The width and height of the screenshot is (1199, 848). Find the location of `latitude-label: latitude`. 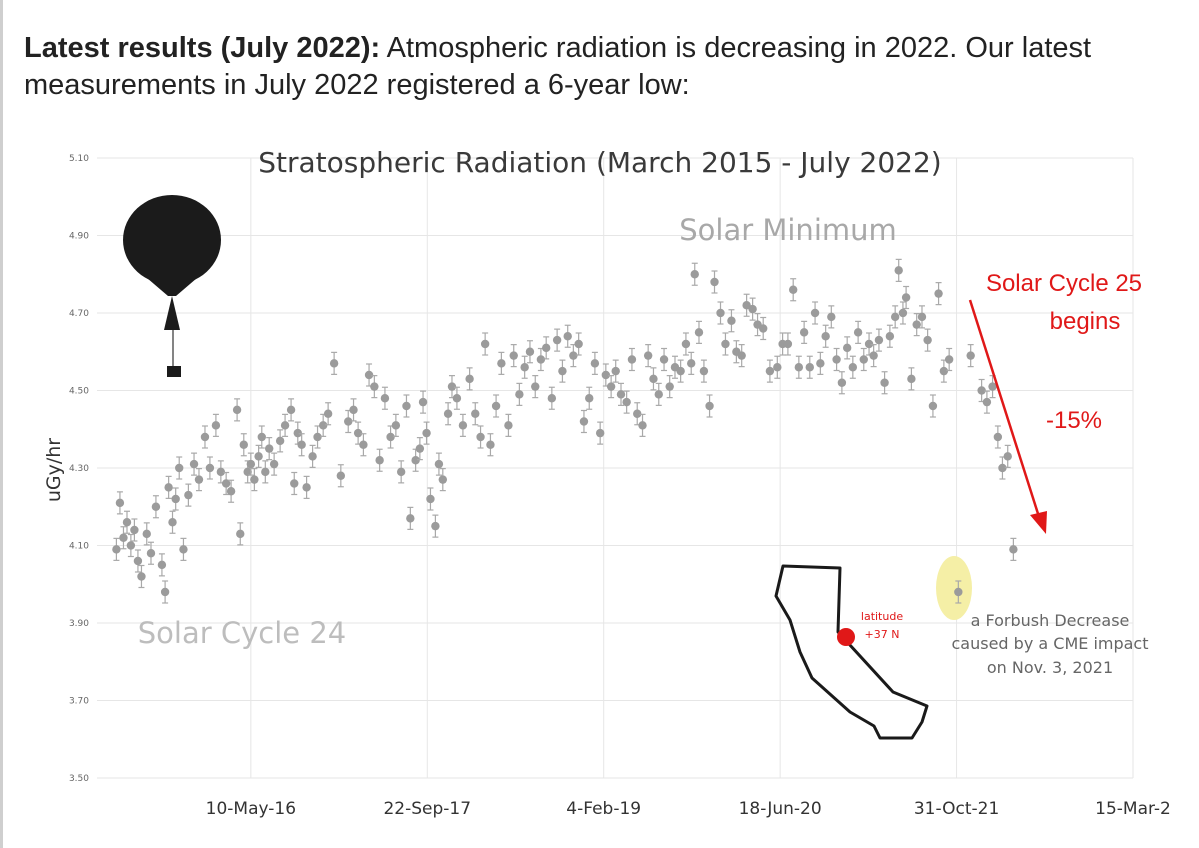

latitude-label: latitude is located at coordinates (882, 616).